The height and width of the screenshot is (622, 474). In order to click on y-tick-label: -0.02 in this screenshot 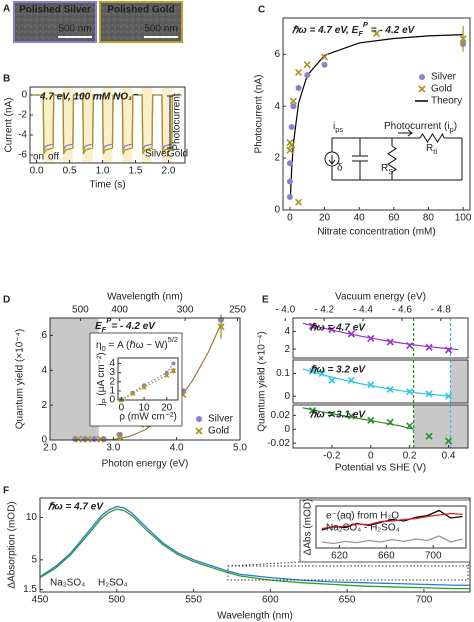, I will do `click(278, 443)`.